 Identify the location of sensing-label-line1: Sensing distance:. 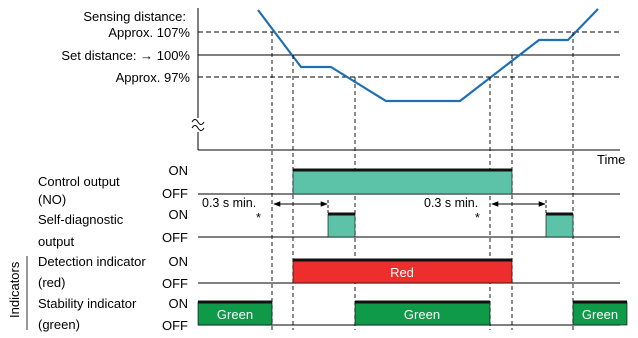
(134, 16).